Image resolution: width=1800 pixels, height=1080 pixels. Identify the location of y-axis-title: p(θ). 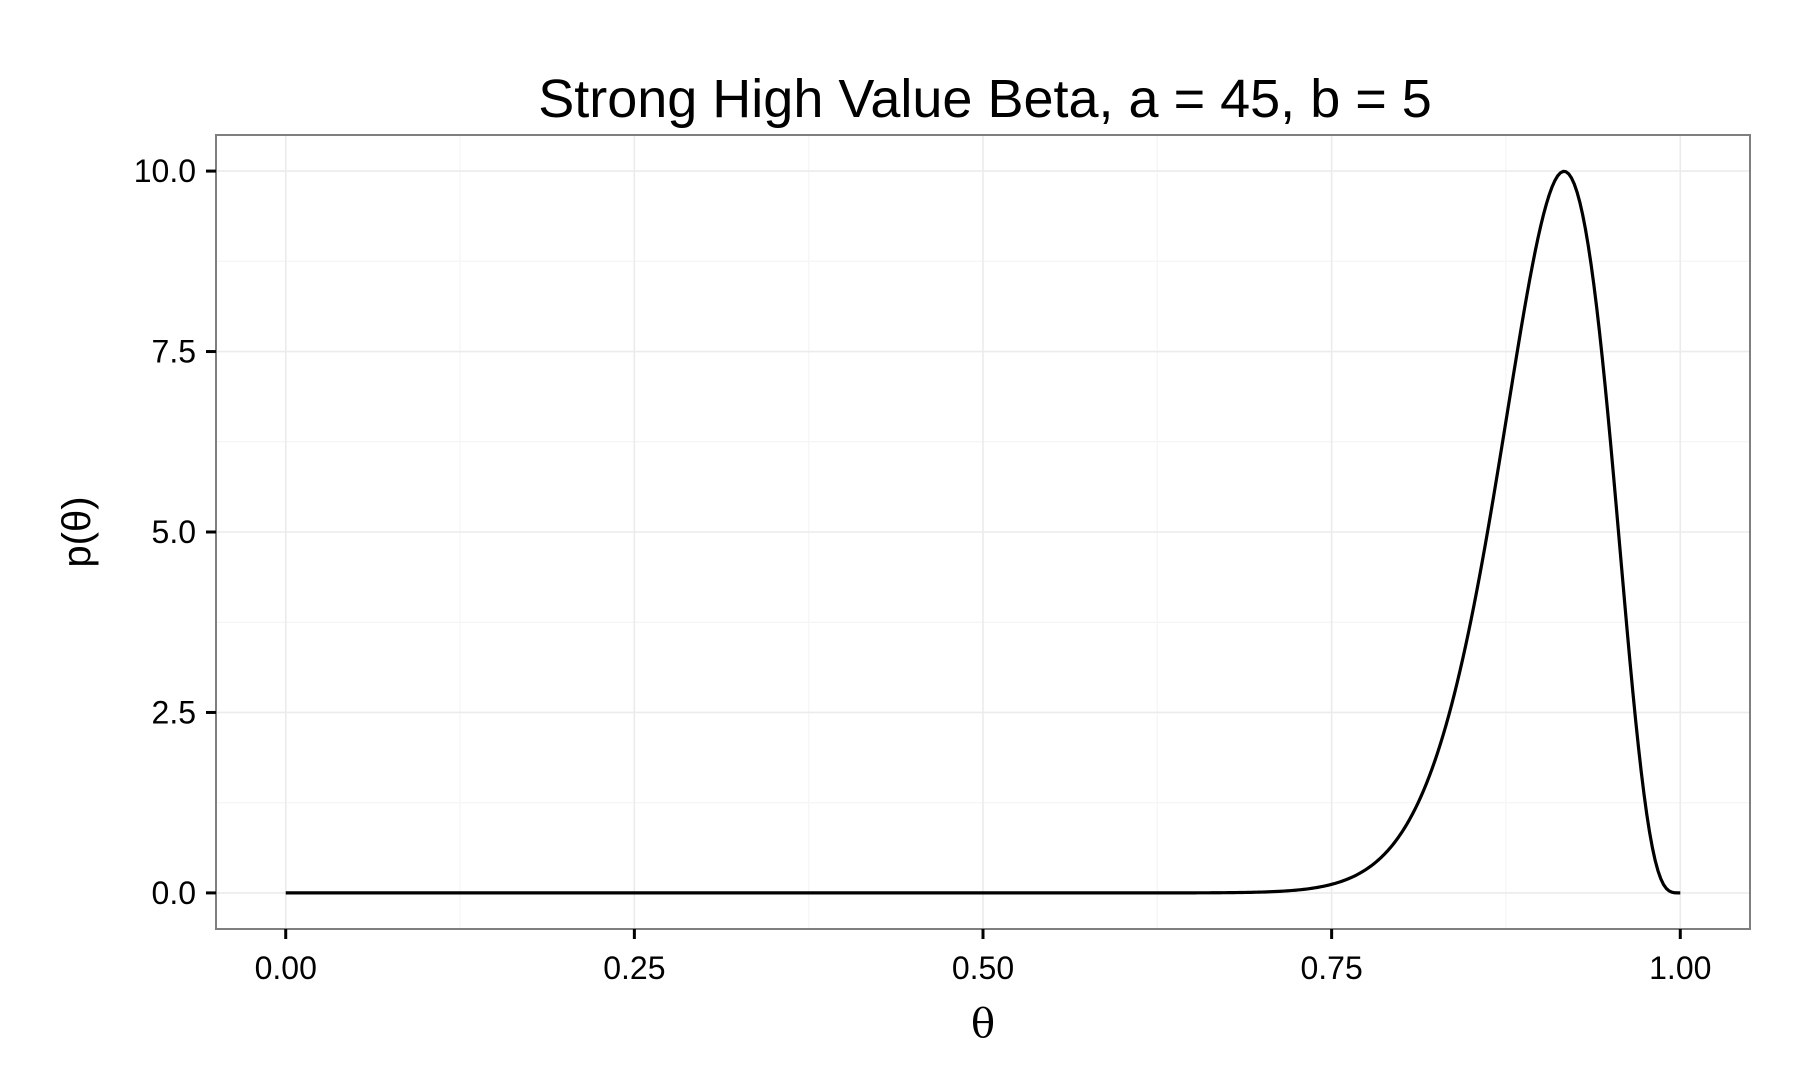
(77, 531).